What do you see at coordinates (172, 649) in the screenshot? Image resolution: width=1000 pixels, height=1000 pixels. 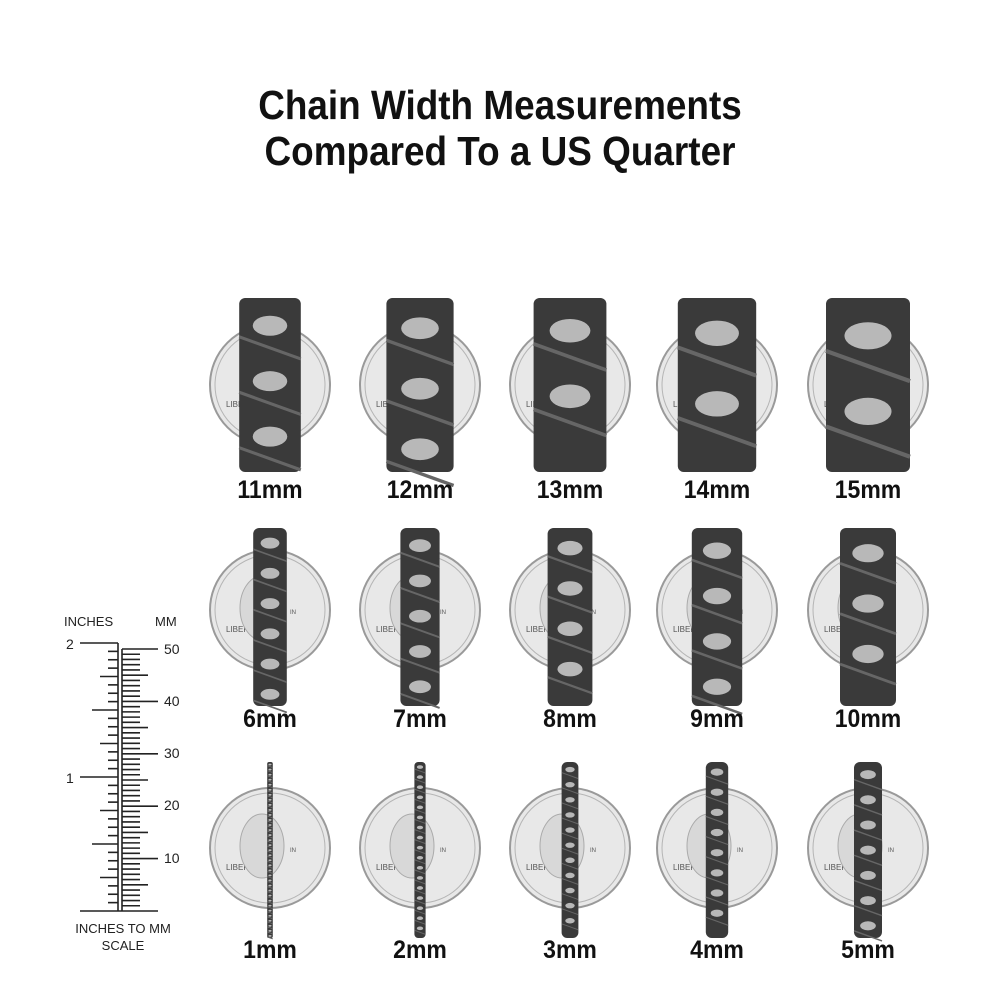 I see `mm-tick-50: 50` at bounding box center [172, 649].